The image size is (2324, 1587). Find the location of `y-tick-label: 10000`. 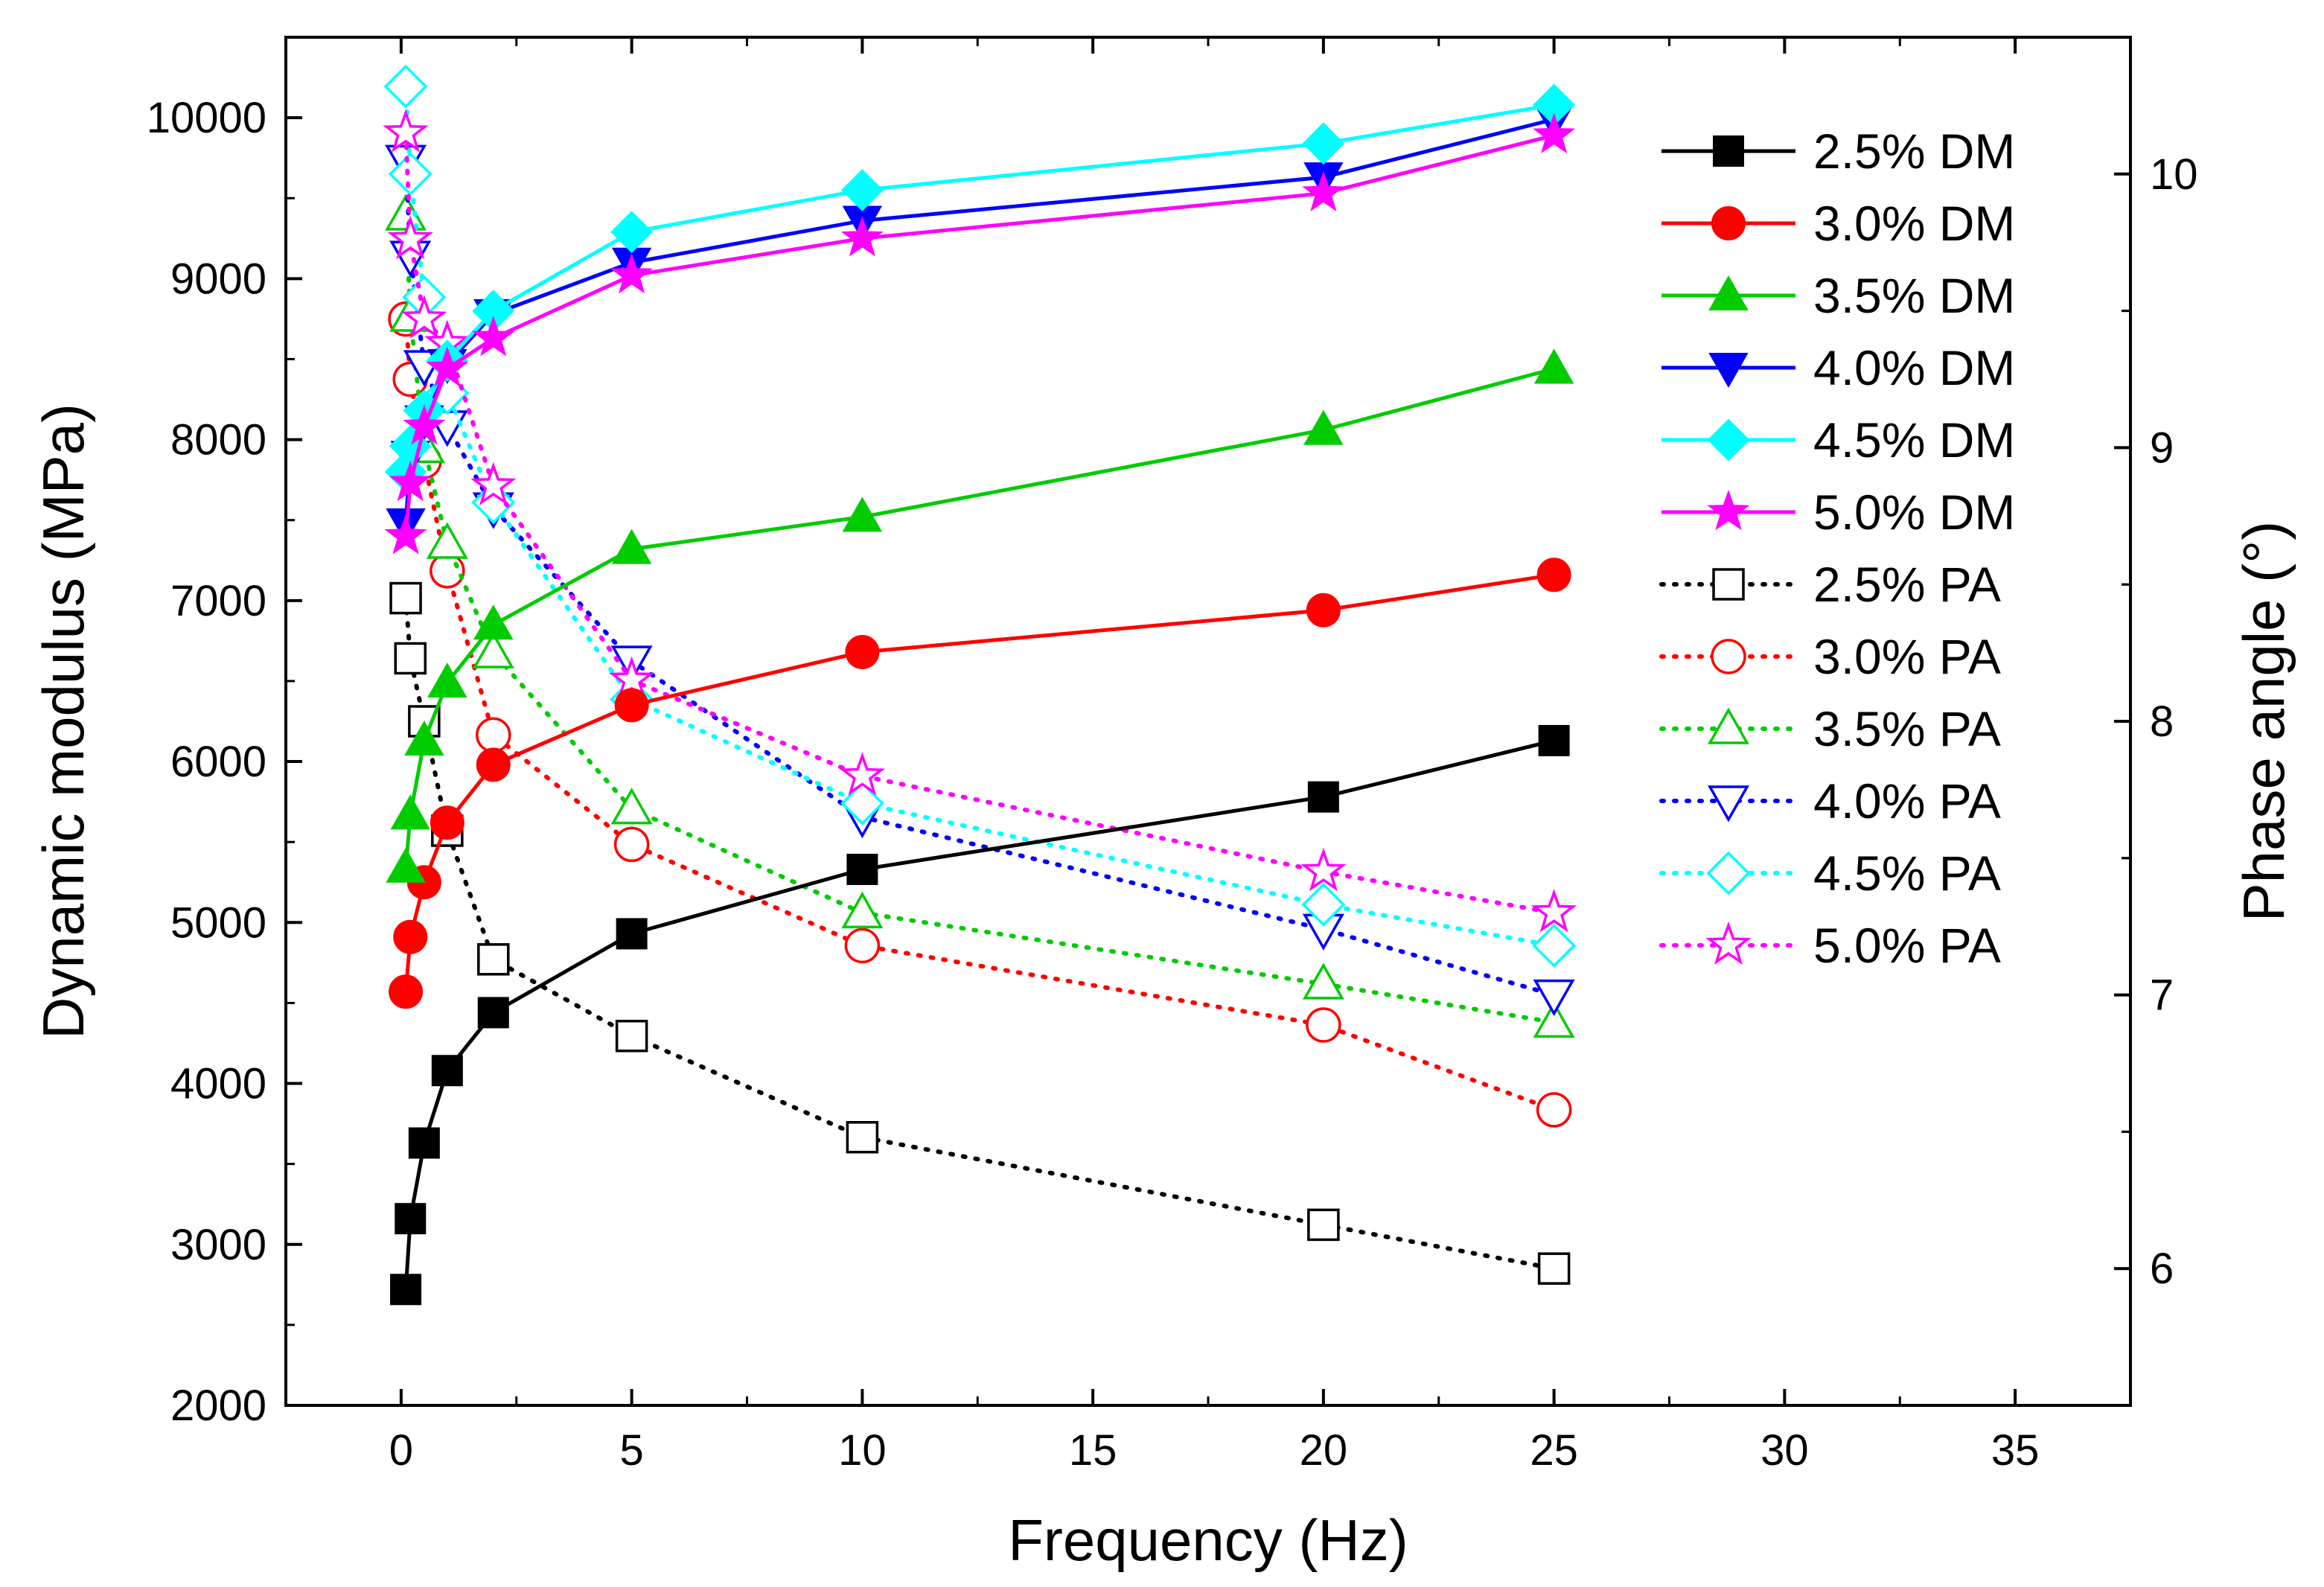

y-tick-label: 10000 is located at coordinates (207, 118).